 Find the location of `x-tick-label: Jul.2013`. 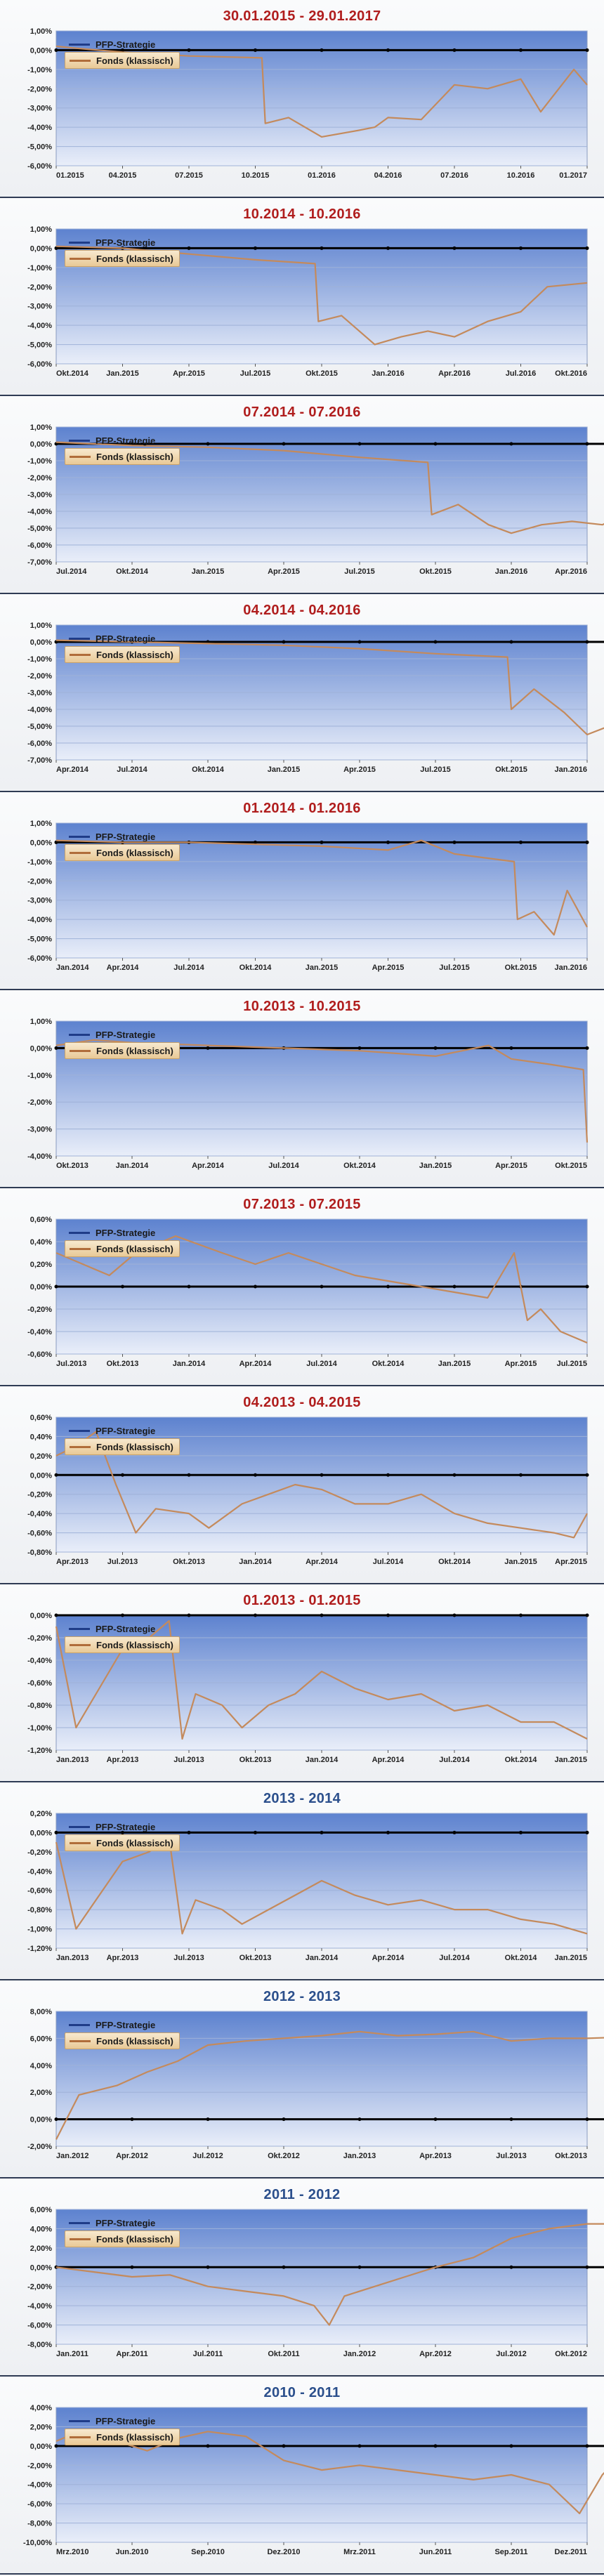

x-tick-label: Jul.2013 is located at coordinates (511, 2156).